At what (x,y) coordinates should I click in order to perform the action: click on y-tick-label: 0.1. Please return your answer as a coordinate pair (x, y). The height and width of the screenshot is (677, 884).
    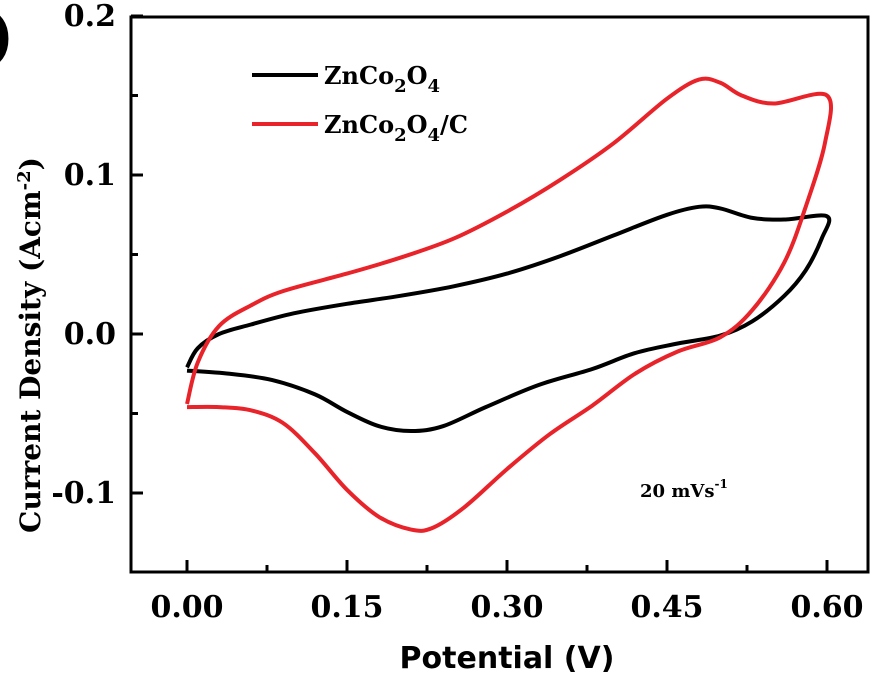
    Looking at the image, I should click on (90, 175).